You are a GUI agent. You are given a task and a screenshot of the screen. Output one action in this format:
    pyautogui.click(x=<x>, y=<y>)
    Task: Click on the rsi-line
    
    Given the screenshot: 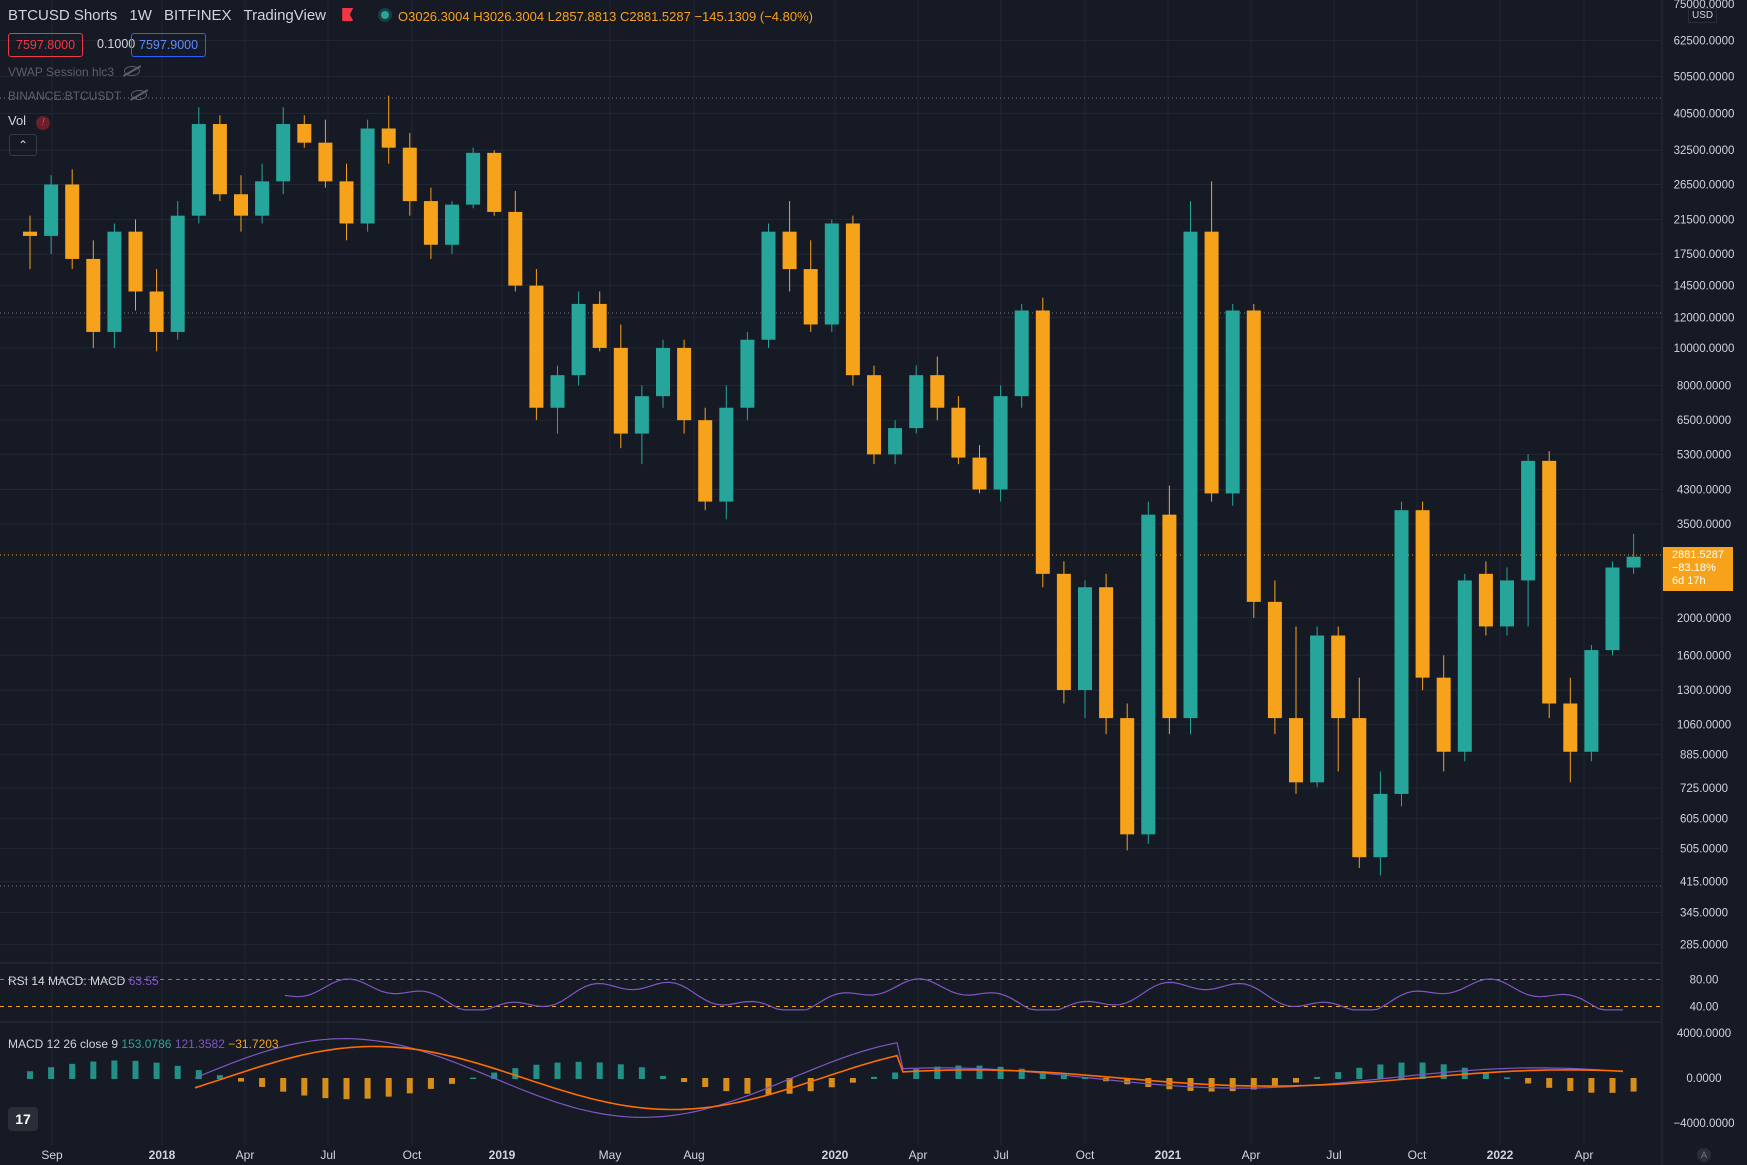 What is the action you would take?
    pyautogui.click(x=953, y=994)
    